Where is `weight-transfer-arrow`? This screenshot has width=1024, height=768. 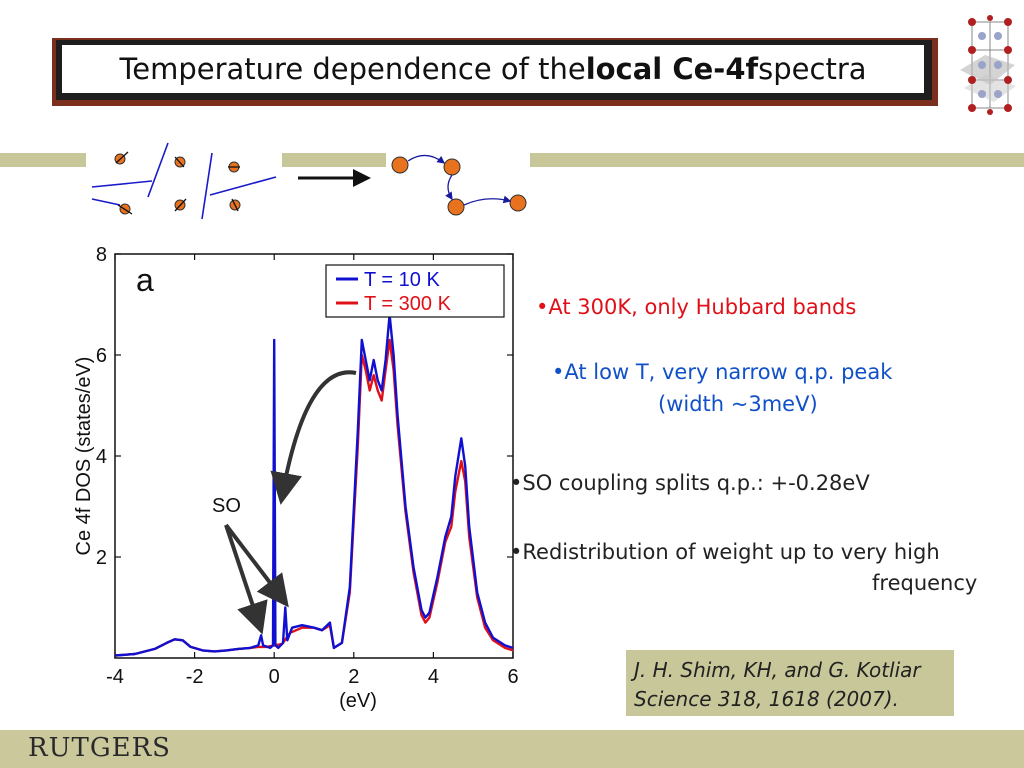
weight-transfer-arrow is located at coordinates (313, 437).